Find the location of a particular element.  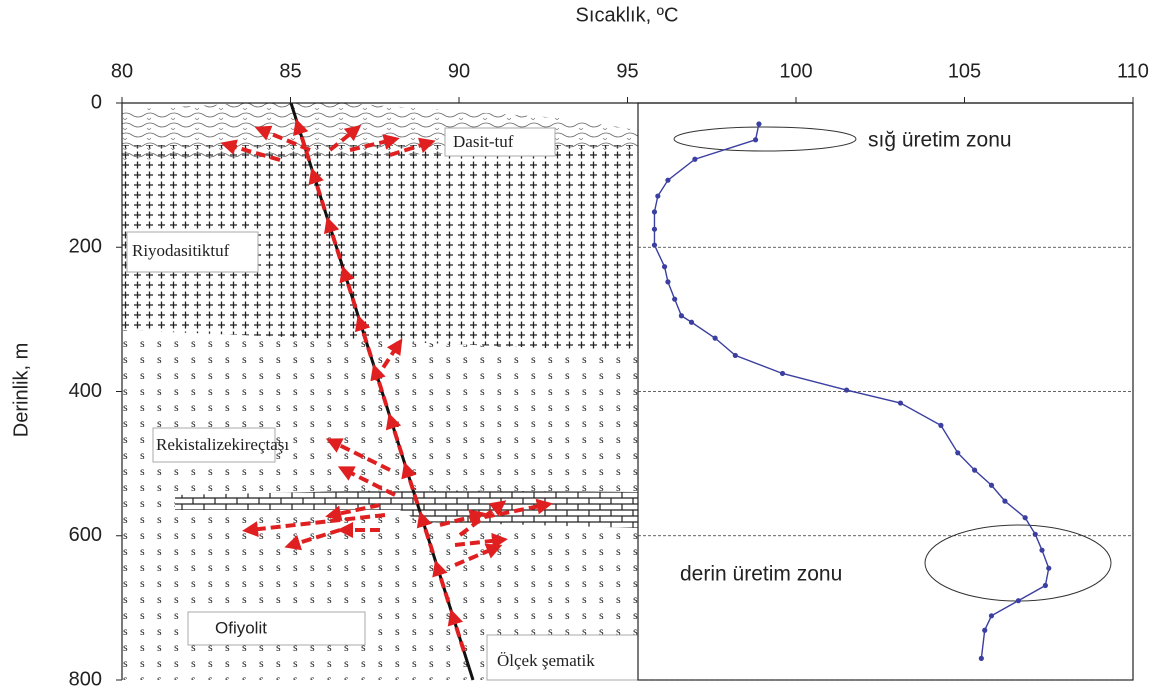

rhyodacite-layer is located at coordinates (380, 248).